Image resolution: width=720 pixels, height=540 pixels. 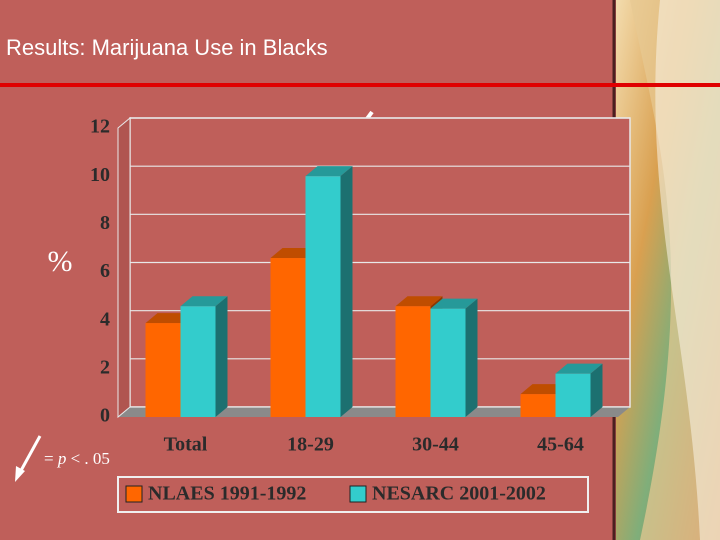 What do you see at coordinates (186, 445) in the screenshot?
I see `x-tick-label: Total` at bounding box center [186, 445].